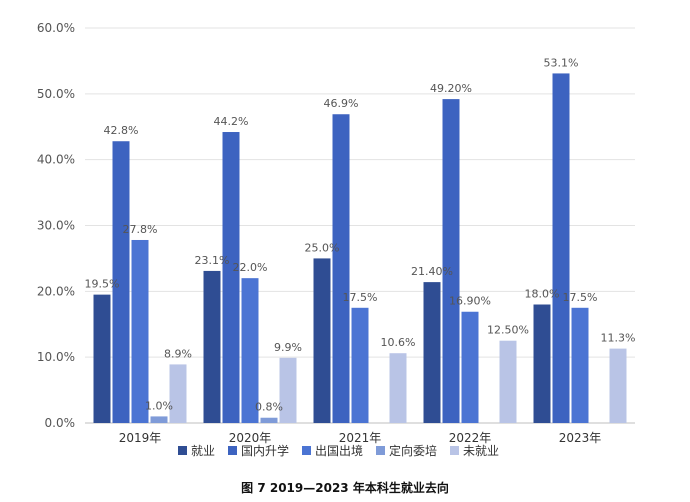  What do you see at coordinates (102, 284) in the screenshot?
I see `data-label: 19.5%` at bounding box center [102, 284].